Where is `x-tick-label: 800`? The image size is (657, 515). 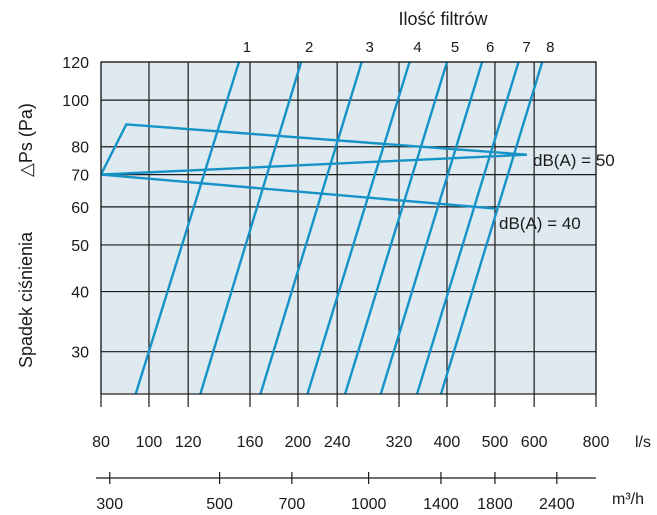 x-tick-label: 800 is located at coordinates (596, 442).